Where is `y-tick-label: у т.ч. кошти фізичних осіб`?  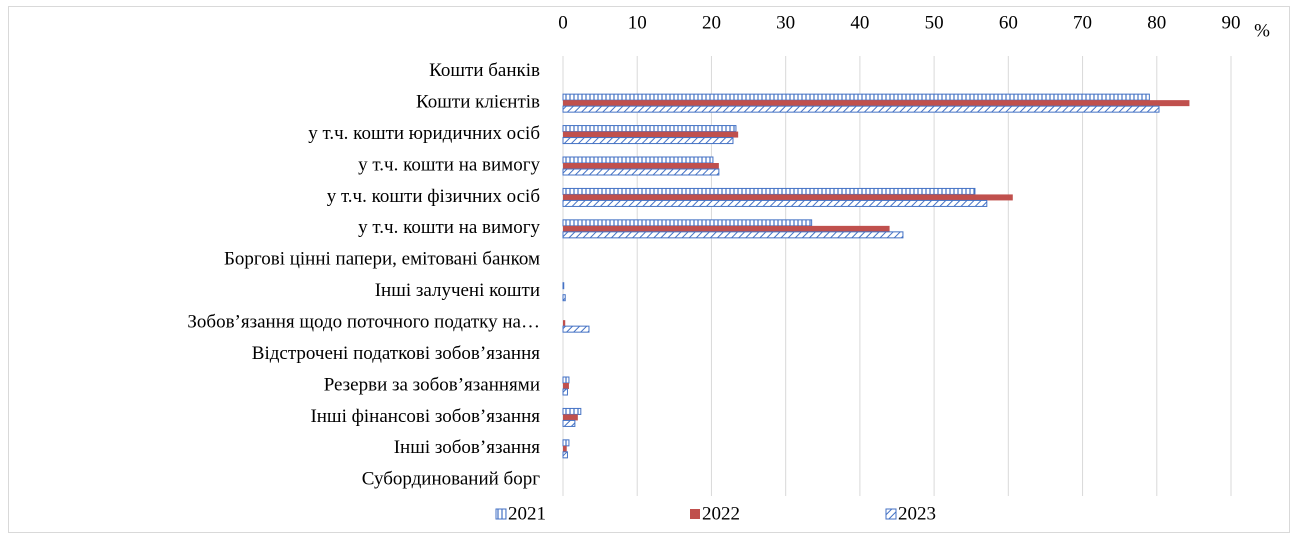
y-tick-label: у т.ч. кошти фізичних осіб is located at coordinates (433, 196).